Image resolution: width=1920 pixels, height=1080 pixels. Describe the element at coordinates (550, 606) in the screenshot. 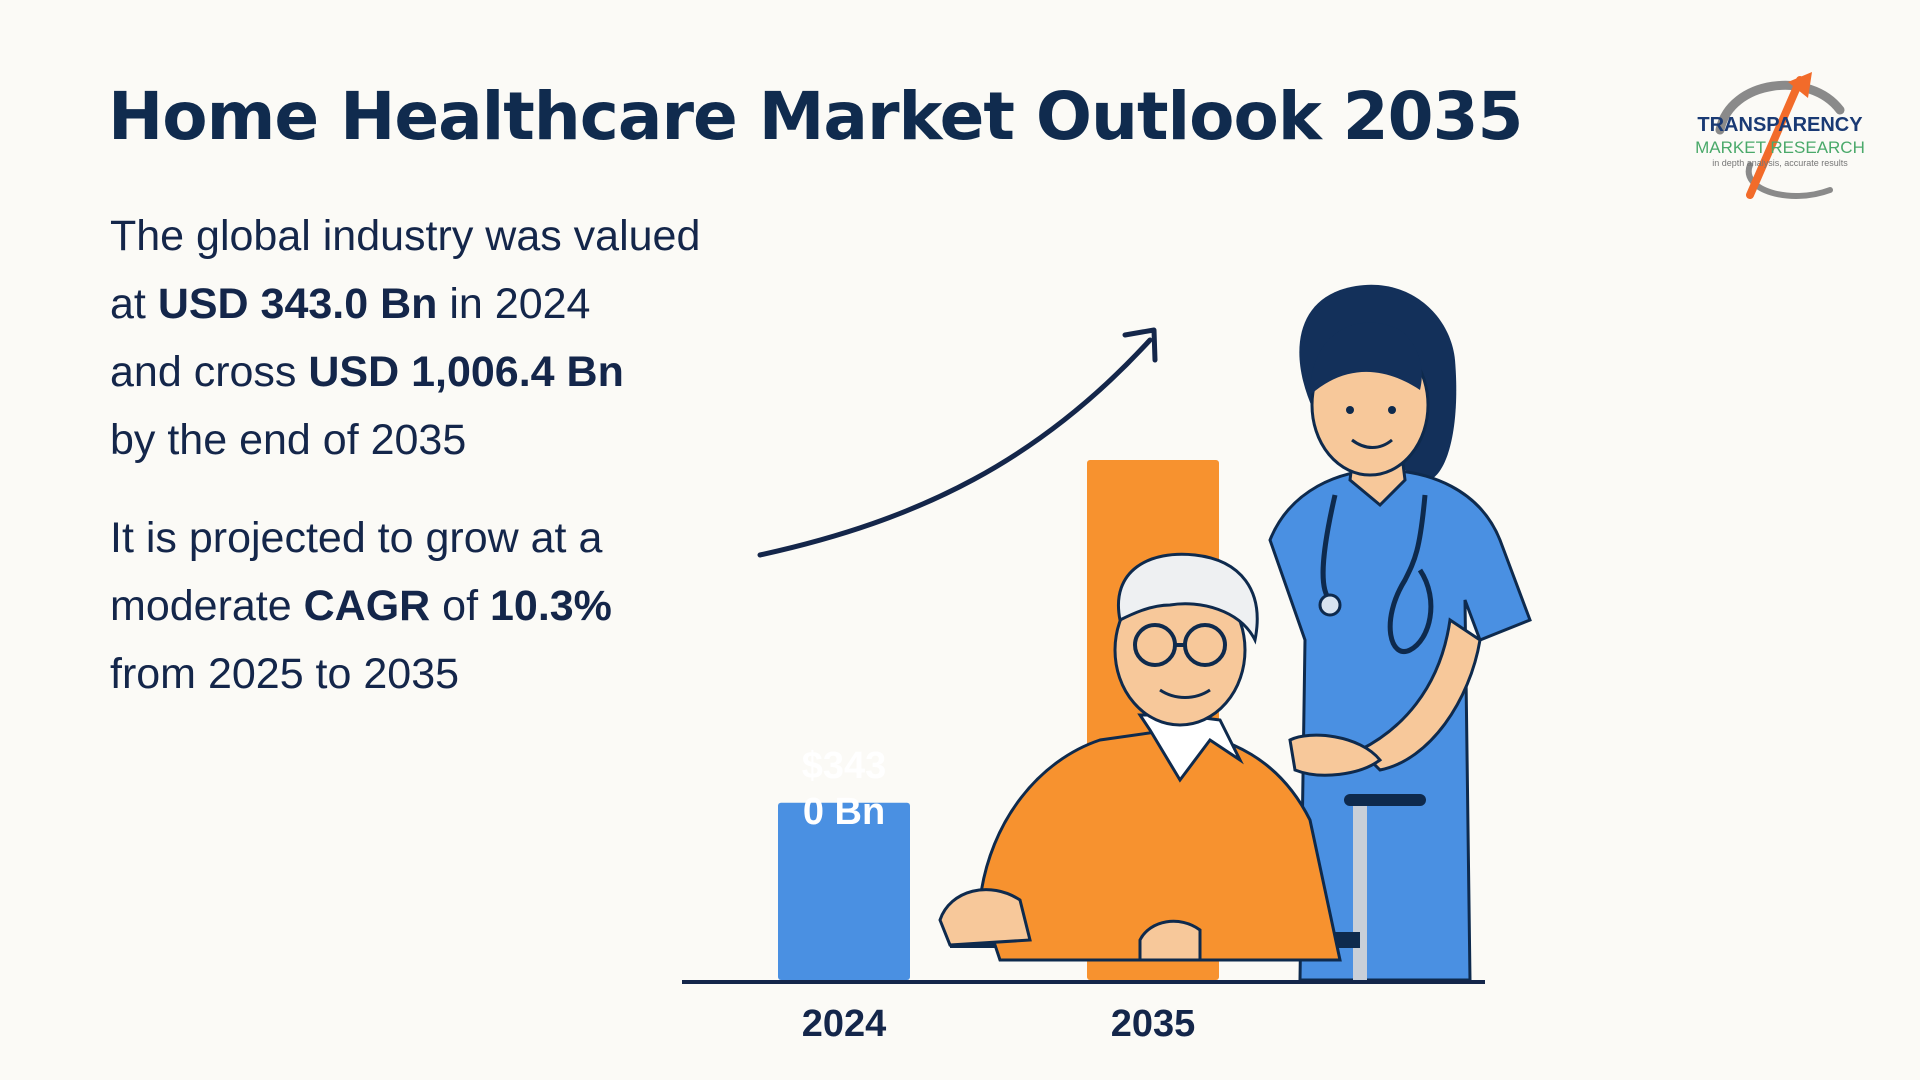

I see `cagr-value: 10.3%` at that location.